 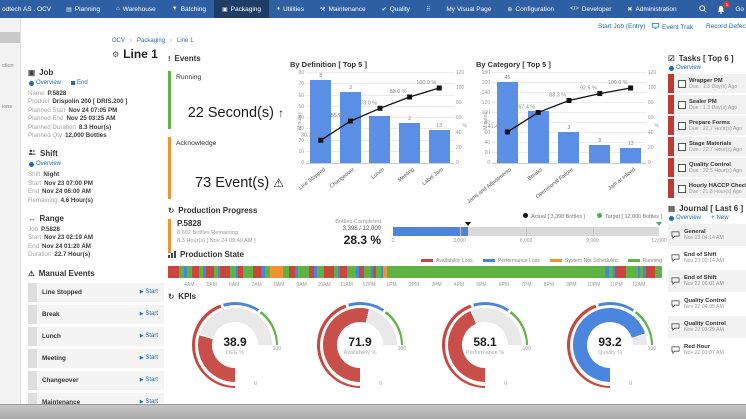 What do you see at coordinates (726, 26) in the screenshot?
I see `record-defect-link: Record Defect` at bounding box center [726, 26].